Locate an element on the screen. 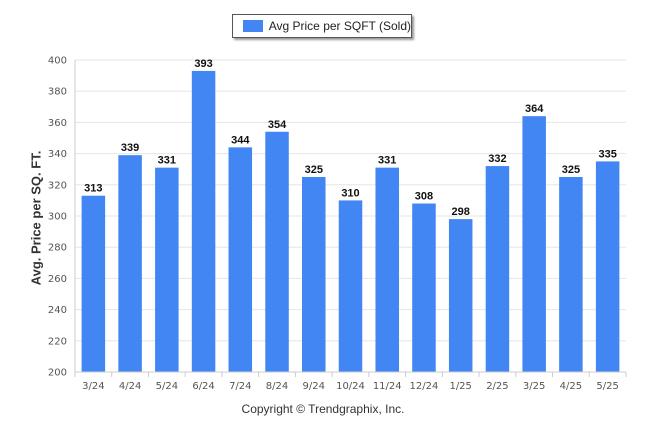 This screenshot has width=646, height=434. x-tick-label: 3/24 is located at coordinates (93, 386).